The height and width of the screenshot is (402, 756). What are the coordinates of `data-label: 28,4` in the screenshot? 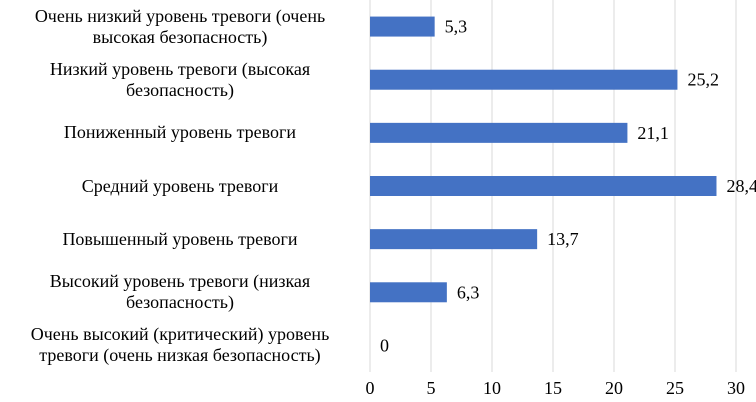 It's located at (741, 186).